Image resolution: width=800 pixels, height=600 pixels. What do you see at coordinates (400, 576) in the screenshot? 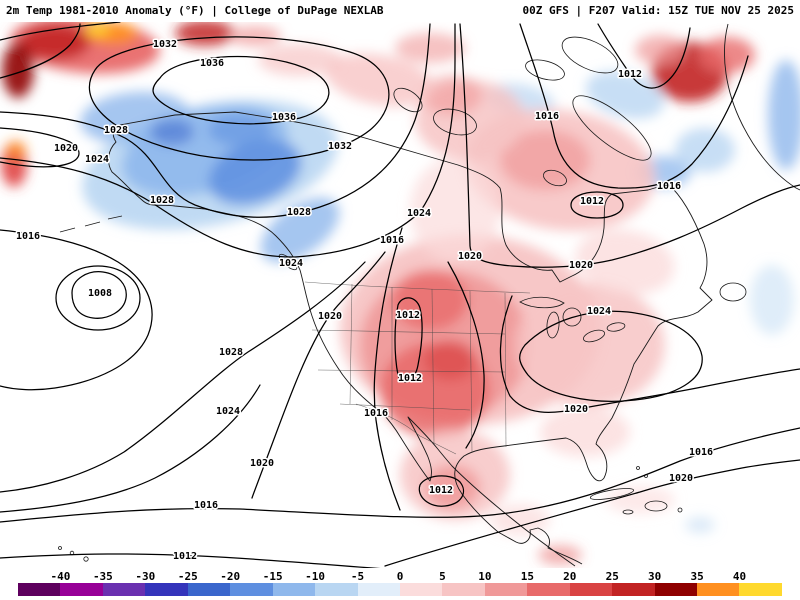
I see `colorbar-labels: -40 -35 -30 -25 -20 -15 -10 -5 0 5 10 15 20 25 30 35 40` at bounding box center [400, 576].